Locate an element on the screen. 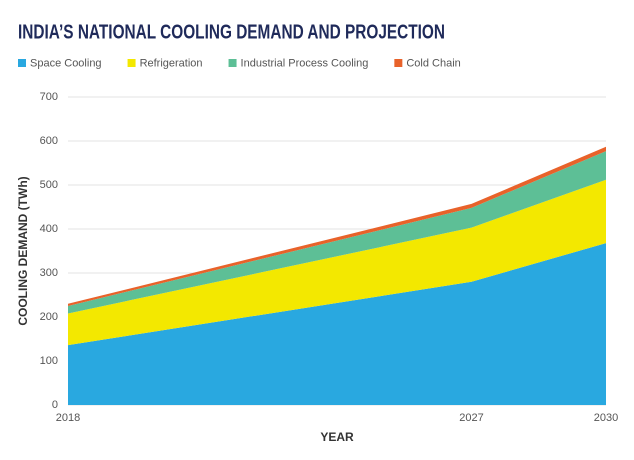 The height and width of the screenshot is (460, 634). y-tick-label: 300 is located at coordinates (49, 273).